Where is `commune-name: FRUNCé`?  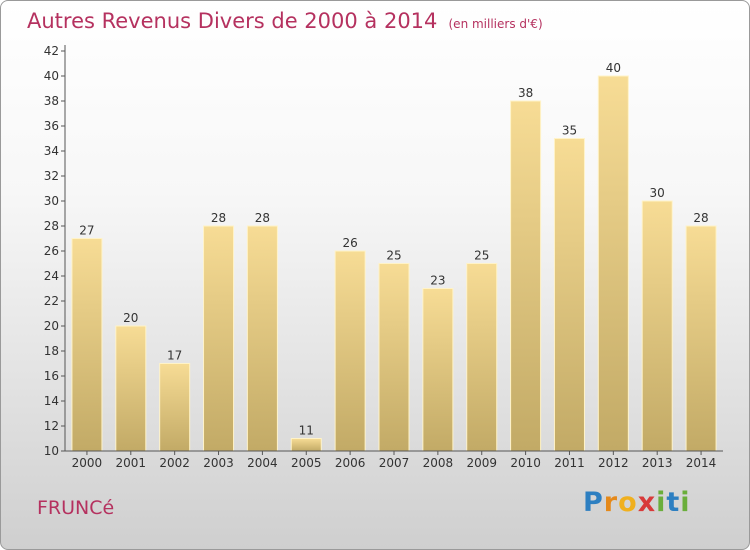 commune-name: FRUNCé is located at coordinates (76, 508).